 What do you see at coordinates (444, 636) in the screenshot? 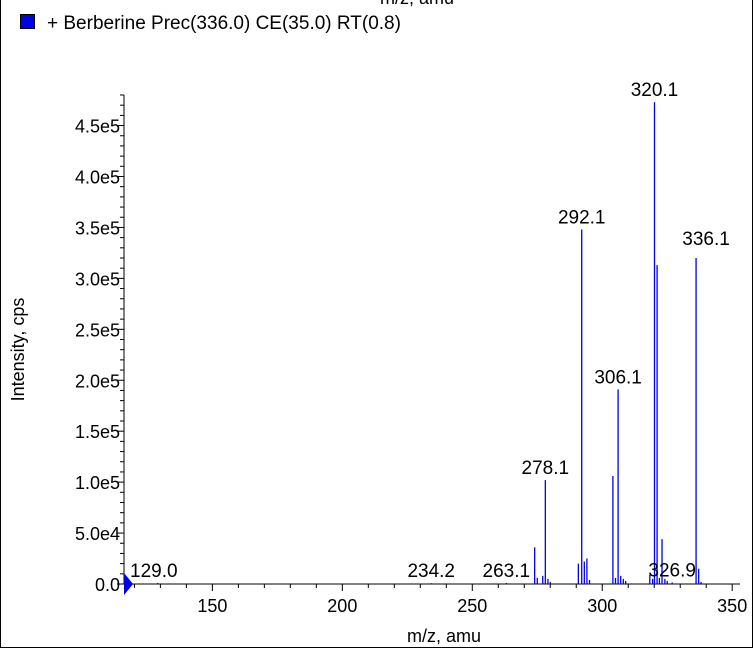
I see `x-axis-label: m/z, amu` at bounding box center [444, 636].